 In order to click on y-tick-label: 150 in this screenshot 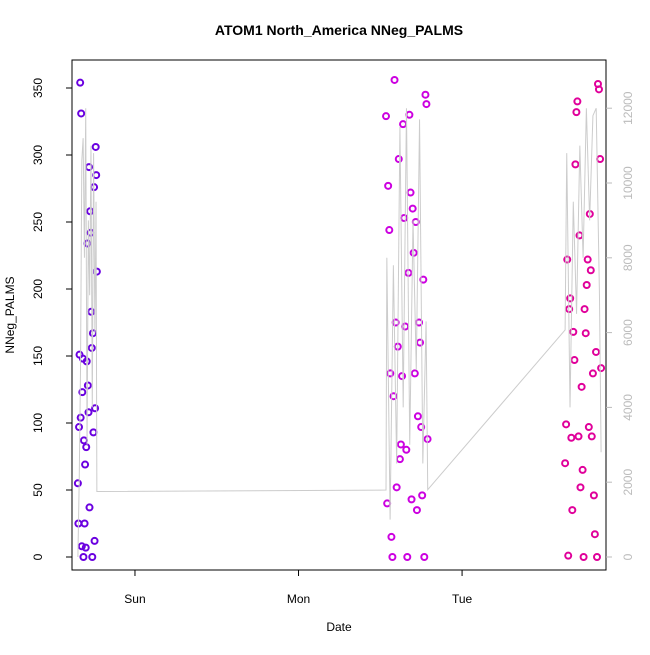, I will do `click(38, 356)`.